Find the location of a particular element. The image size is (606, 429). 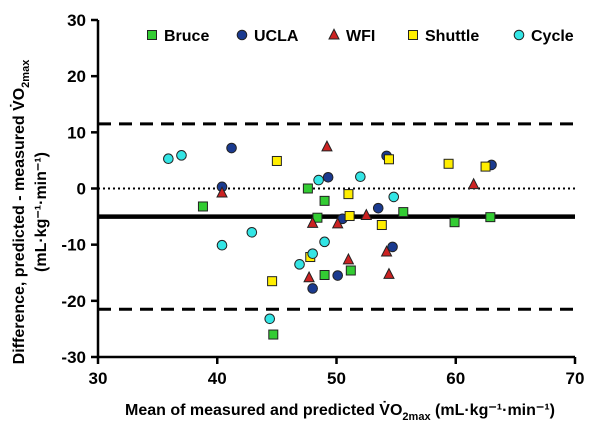

legend: Bruce UCLA WFI Shuttle Cycle is located at coordinates (360, 36).